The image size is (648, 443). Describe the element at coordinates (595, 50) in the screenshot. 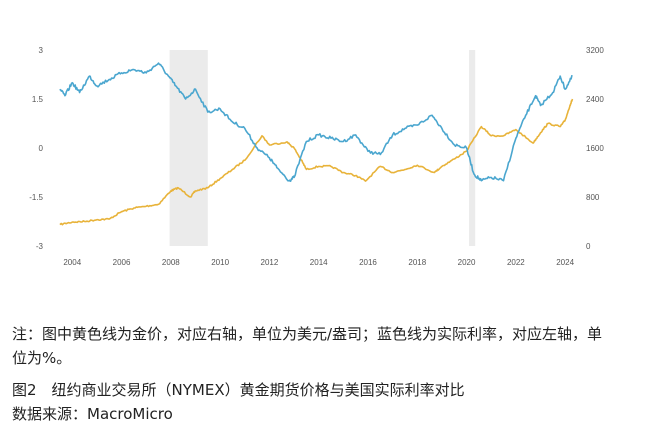

I see `y-right-tick: 3200` at that location.